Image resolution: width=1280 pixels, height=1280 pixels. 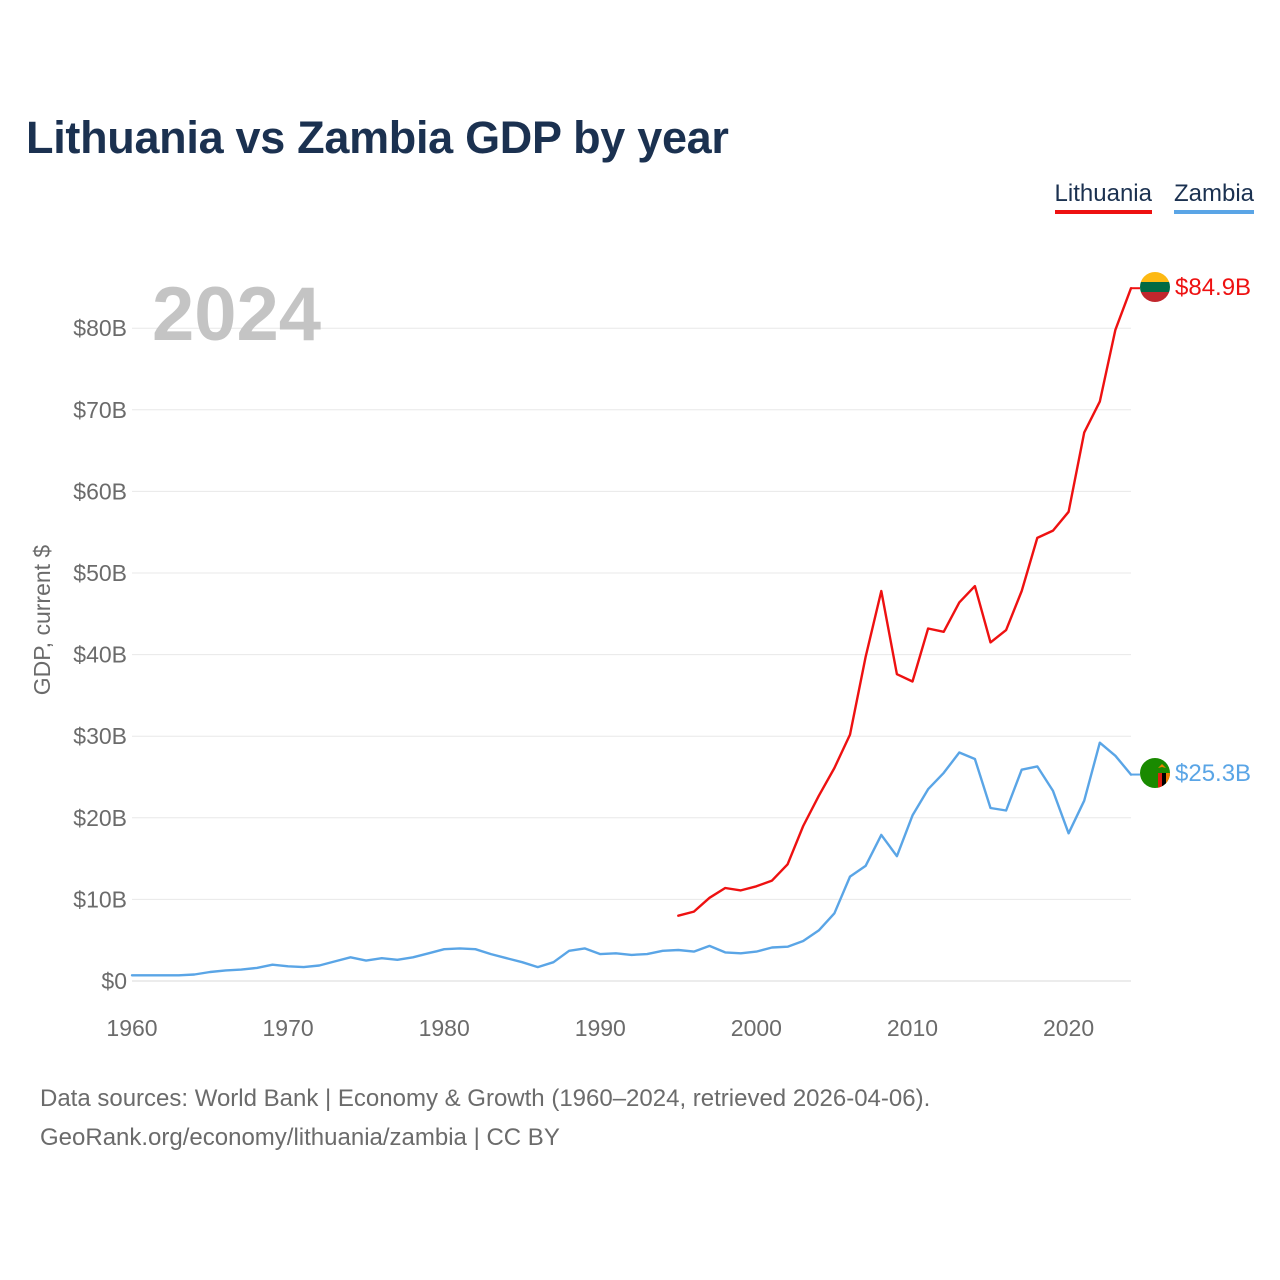 What do you see at coordinates (912, 1028) in the screenshot?
I see `x-tick-label: 2010` at bounding box center [912, 1028].